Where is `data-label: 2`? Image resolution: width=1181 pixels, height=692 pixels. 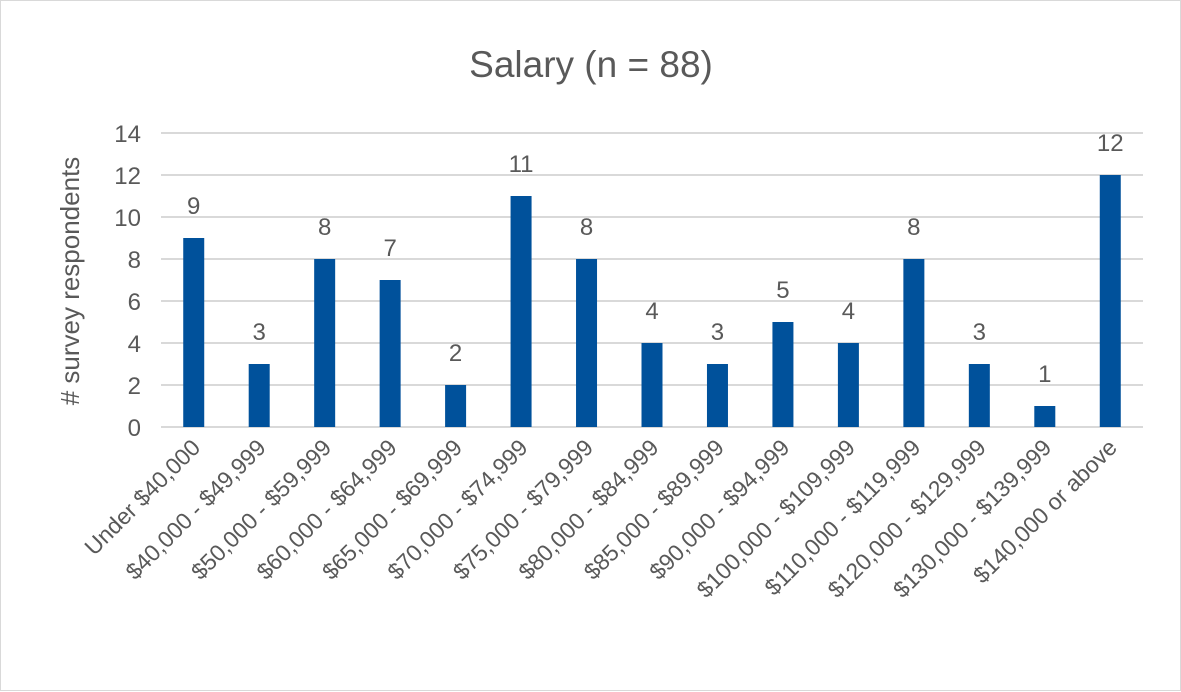 data-label: 2 is located at coordinates (455, 353).